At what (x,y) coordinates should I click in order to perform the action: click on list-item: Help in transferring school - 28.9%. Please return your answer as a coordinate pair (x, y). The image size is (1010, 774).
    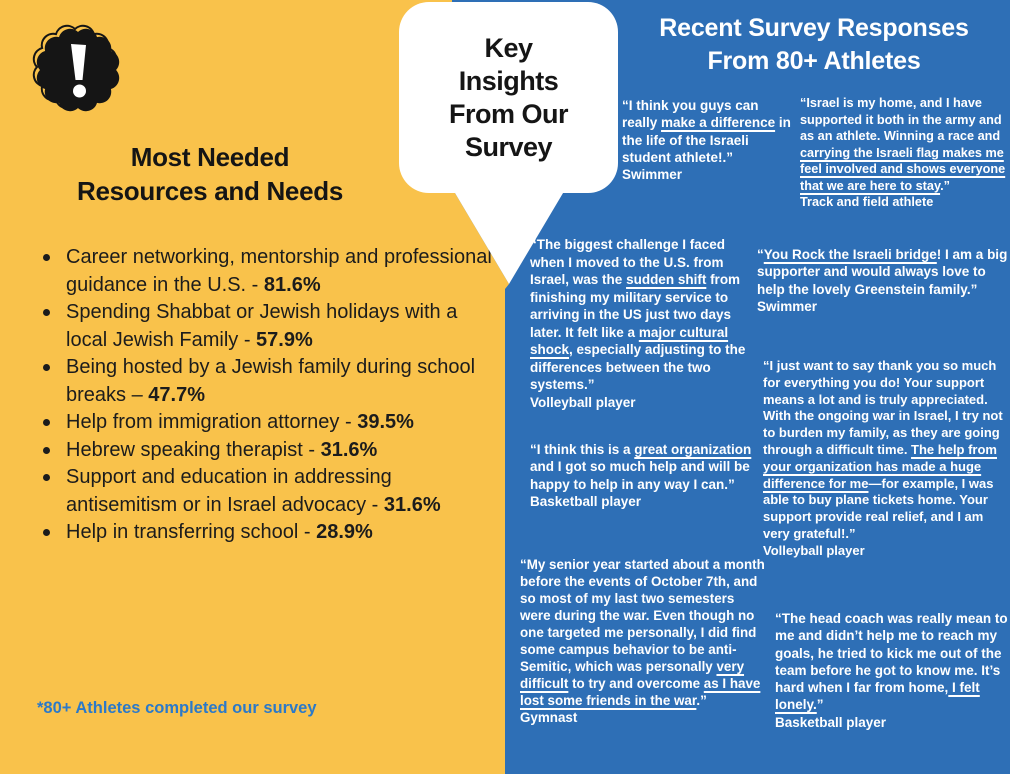
    Looking at the image, I should click on (265, 533).